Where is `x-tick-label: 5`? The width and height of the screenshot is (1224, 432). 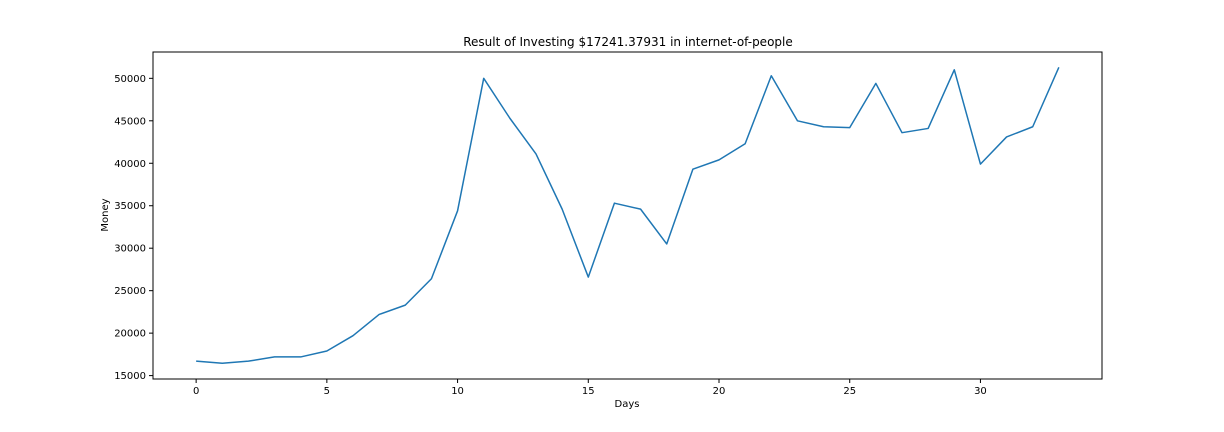
x-tick-label: 5 is located at coordinates (327, 391).